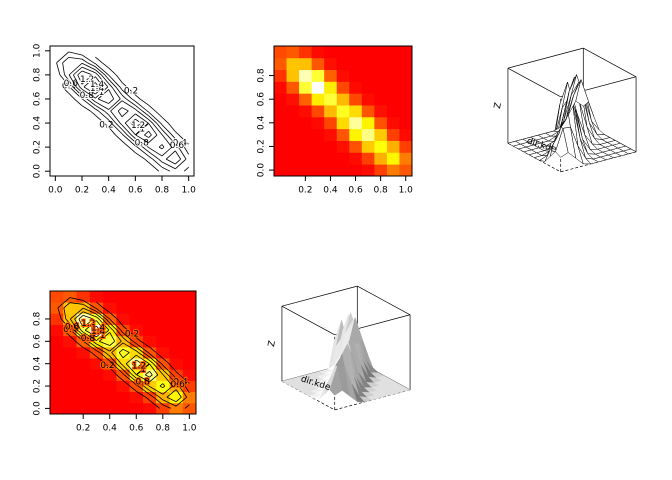 The width and height of the screenshot is (672, 480). Describe the element at coordinates (262, 146) in the screenshot. I see `y-tick-label: 0.2` at that location.